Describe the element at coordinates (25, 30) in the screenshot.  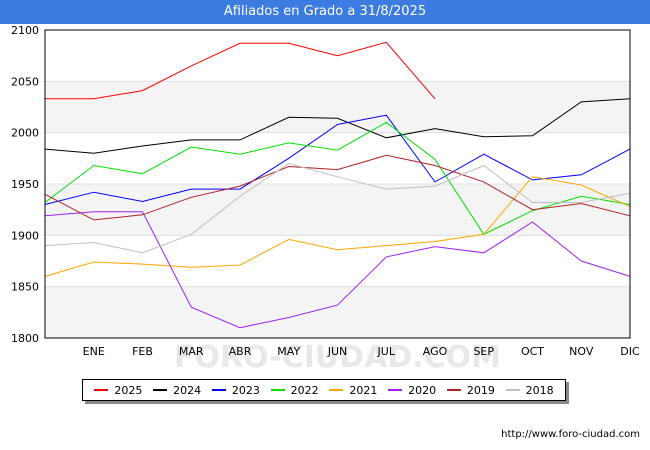
I see `y-tick-label: 2100` at that location.